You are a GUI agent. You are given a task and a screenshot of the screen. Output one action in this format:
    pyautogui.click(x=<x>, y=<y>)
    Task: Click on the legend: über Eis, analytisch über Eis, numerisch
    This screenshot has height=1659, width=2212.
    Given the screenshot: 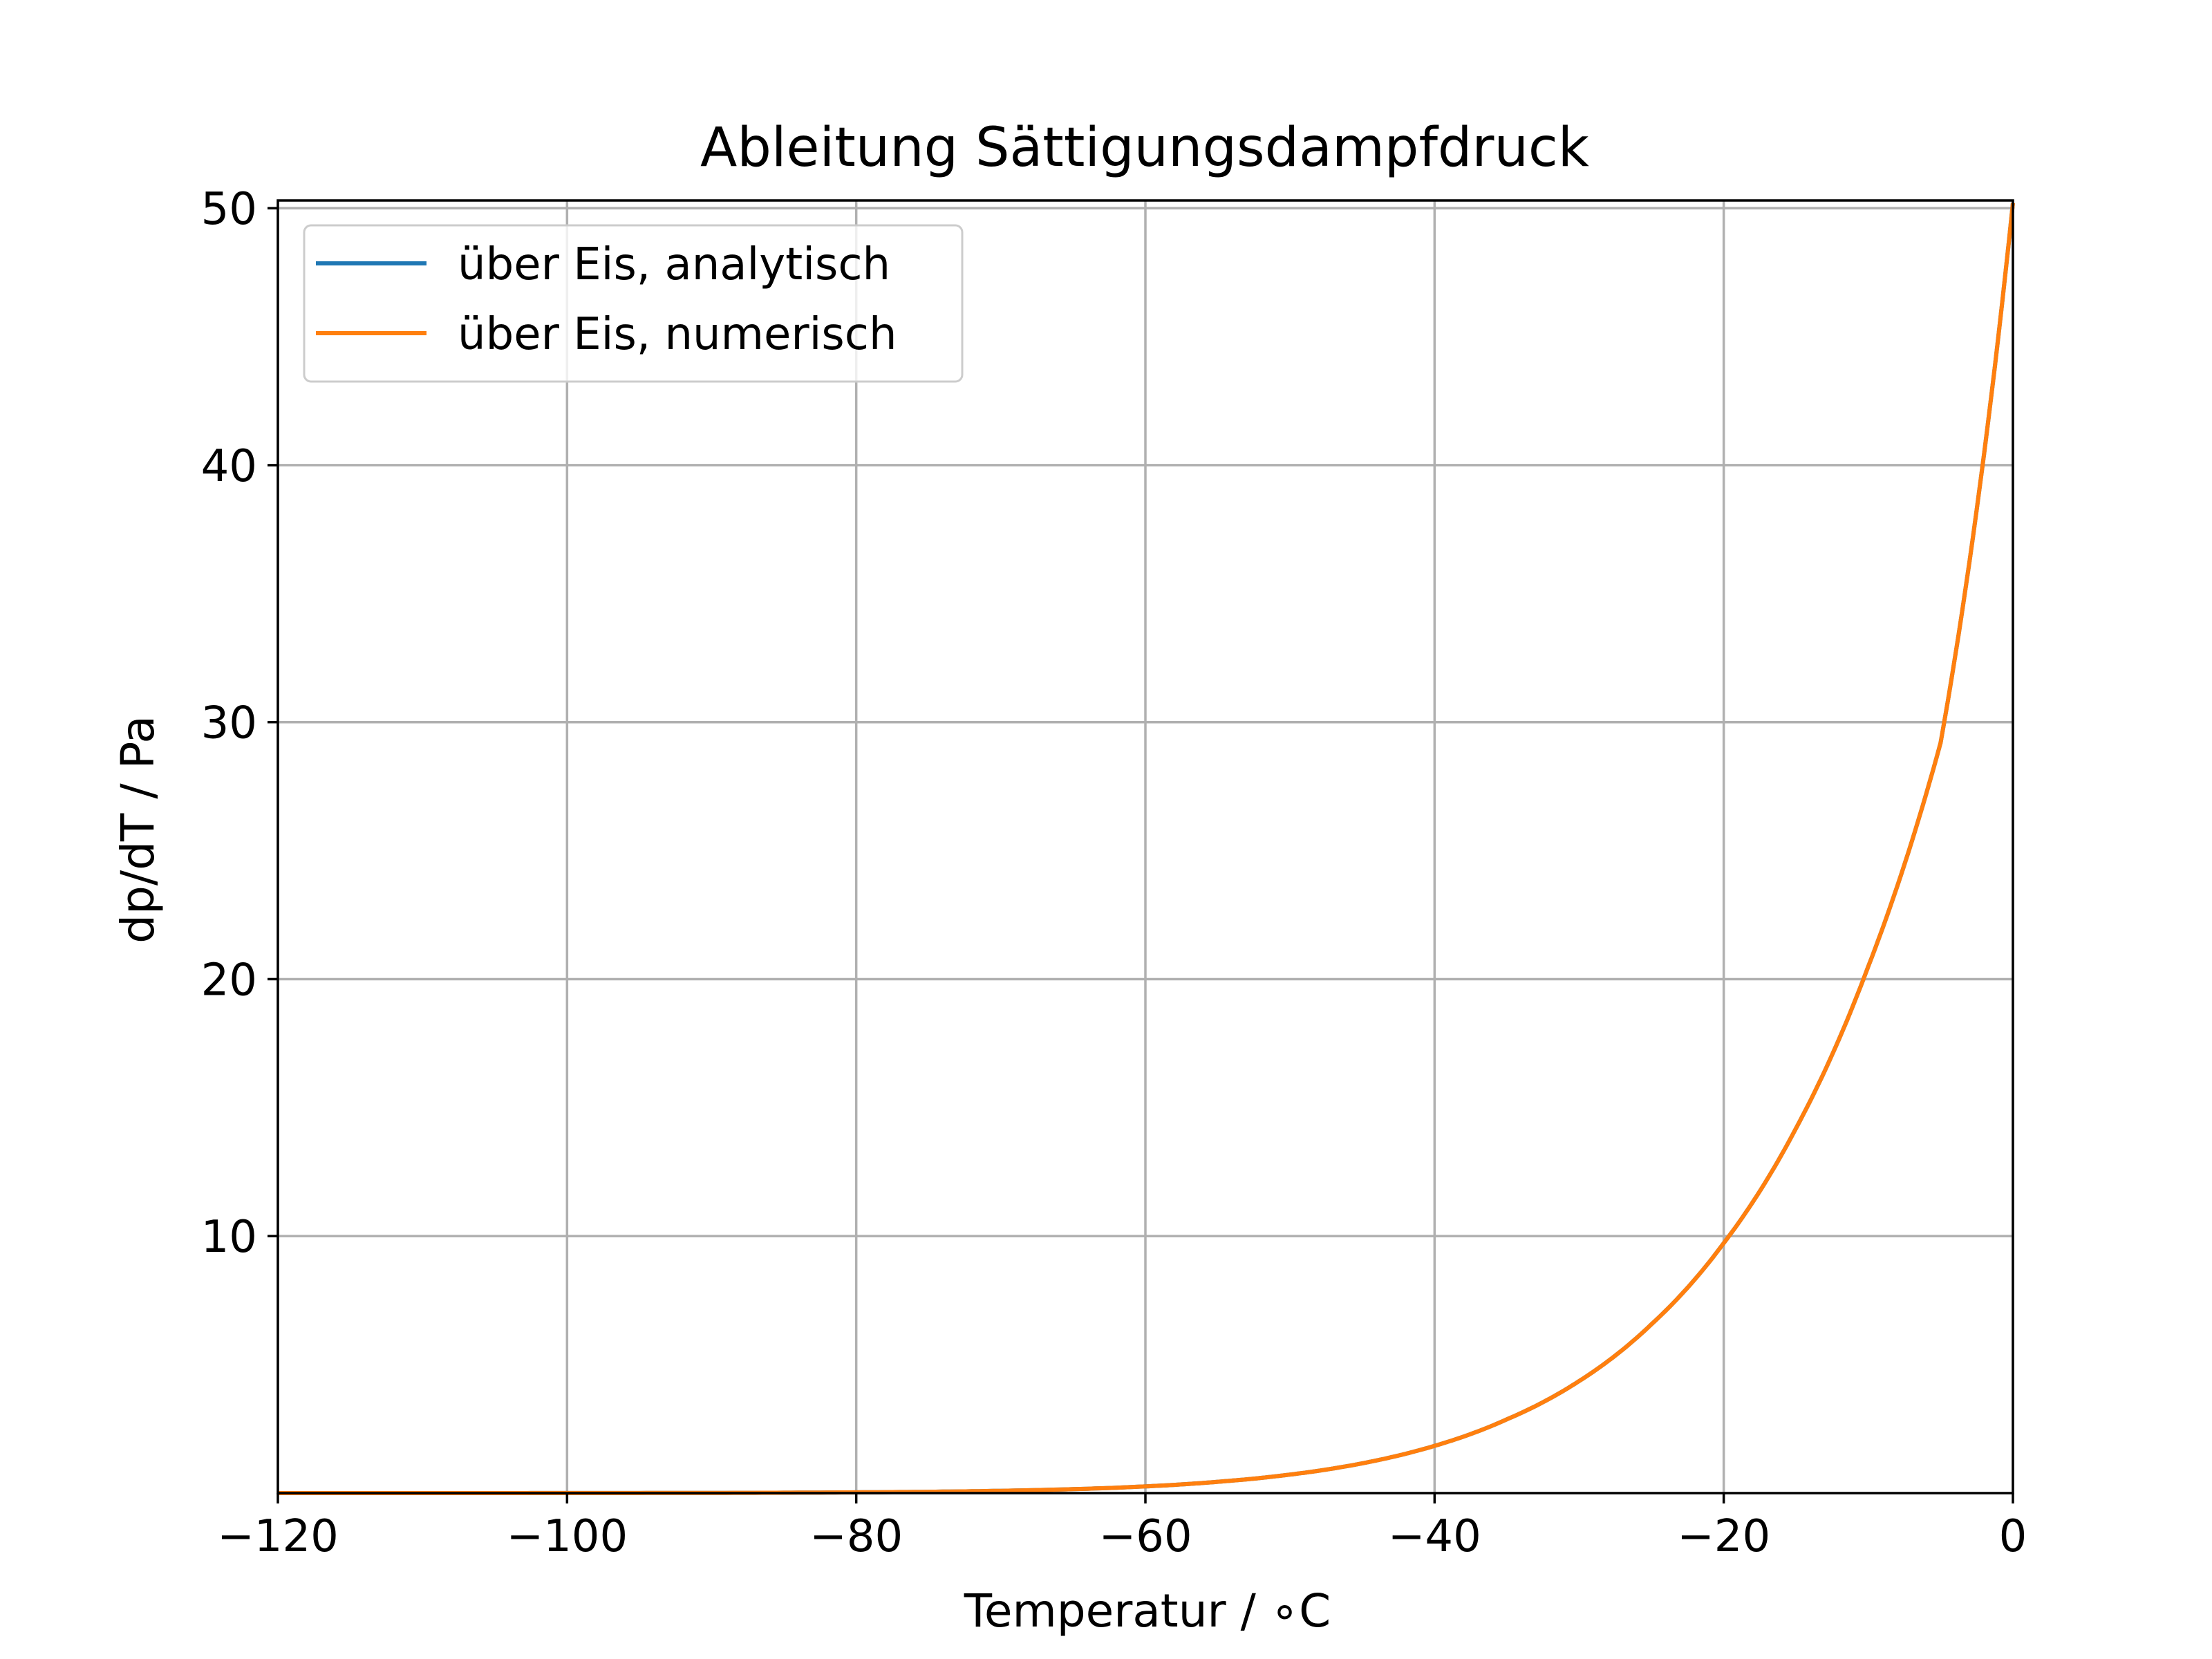 What is the action you would take?
    pyautogui.click(x=633, y=303)
    